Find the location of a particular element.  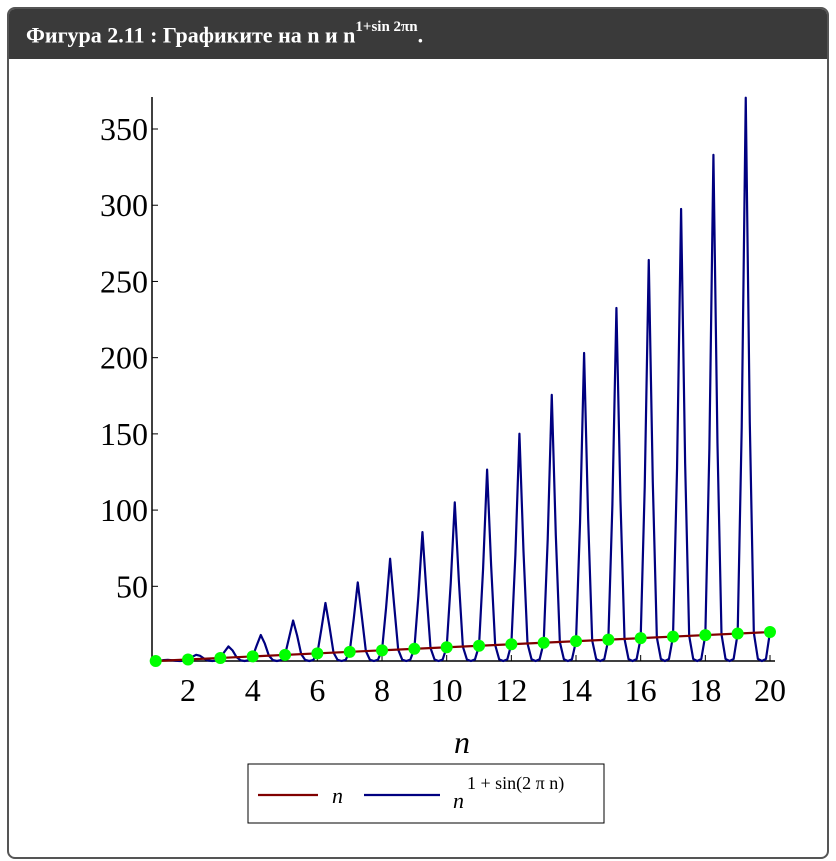

y-tick-label: 100 is located at coordinates (124, 510).